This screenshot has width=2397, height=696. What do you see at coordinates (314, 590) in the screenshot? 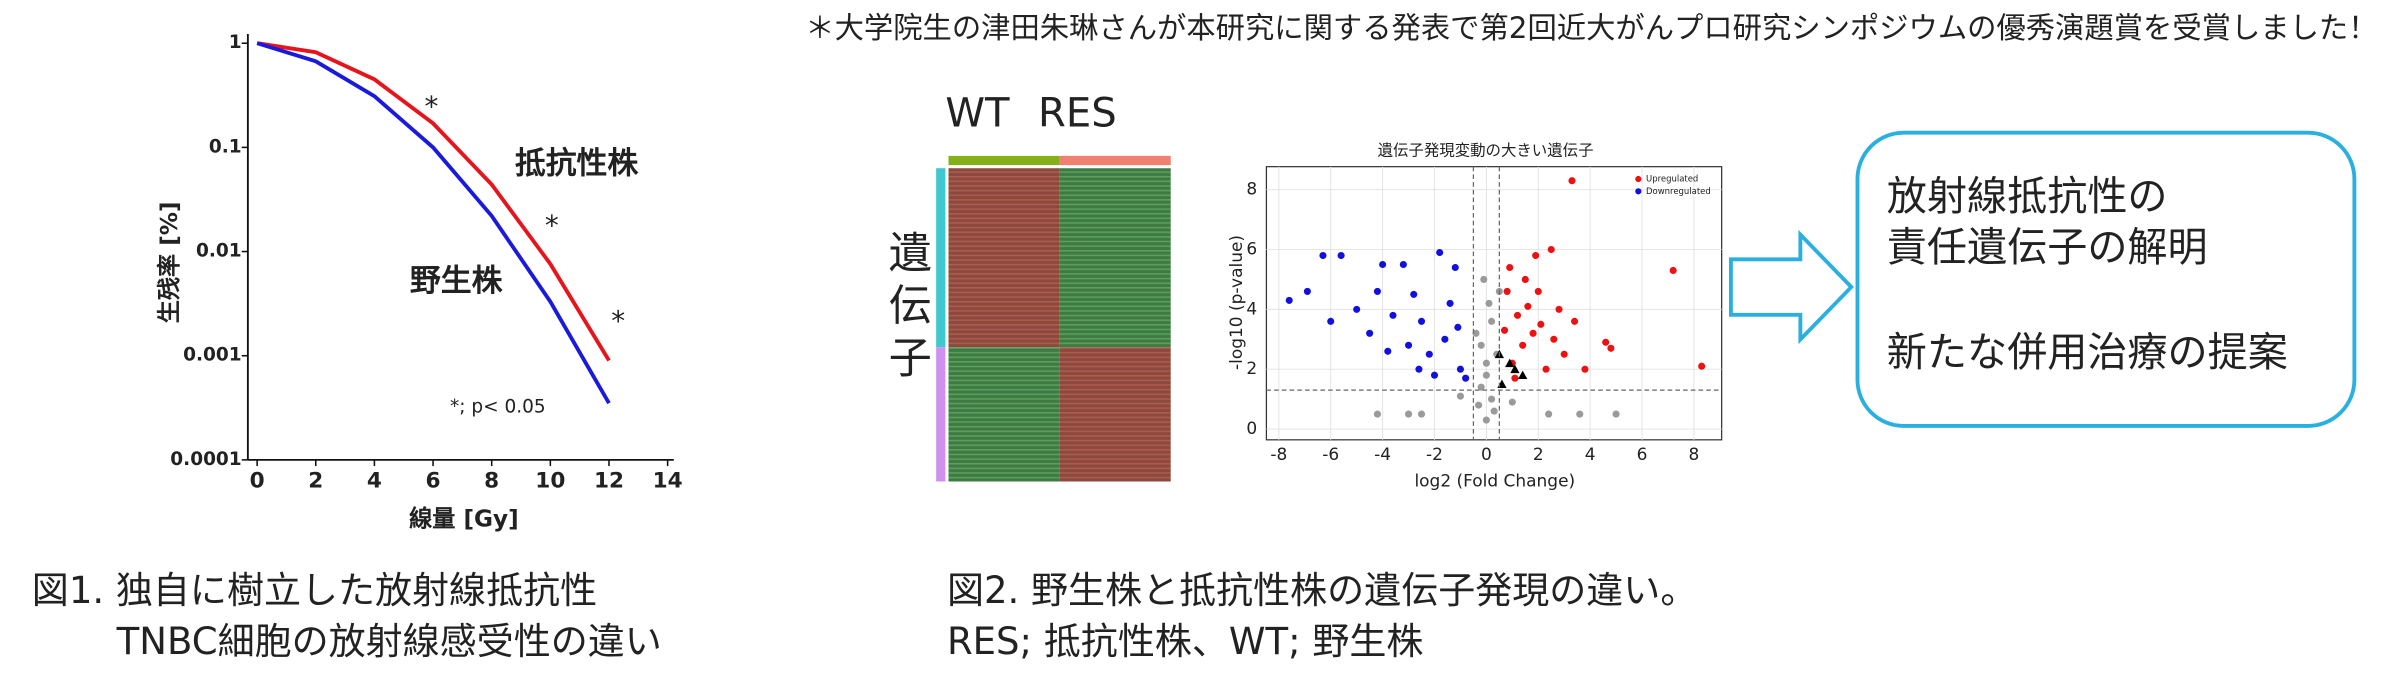
I see `caption: 図1. 独自に樹立した放射線抵抗性` at bounding box center [314, 590].